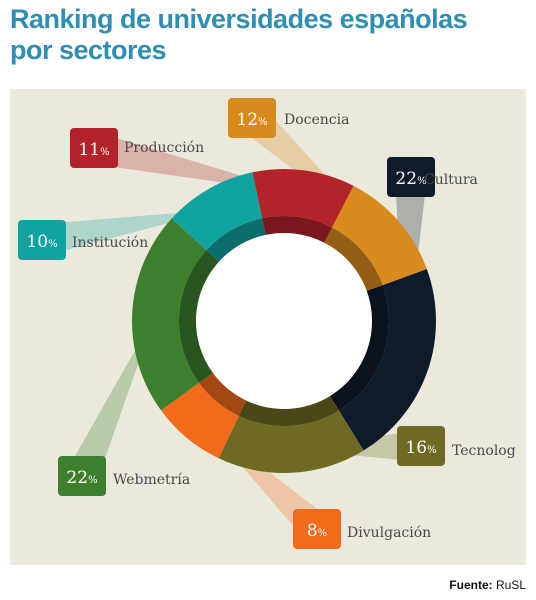 This screenshot has width=536, height=600. Describe the element at coordinates (111, 398) in the screenshot. I see `callout-beam-webmetria` at that location.